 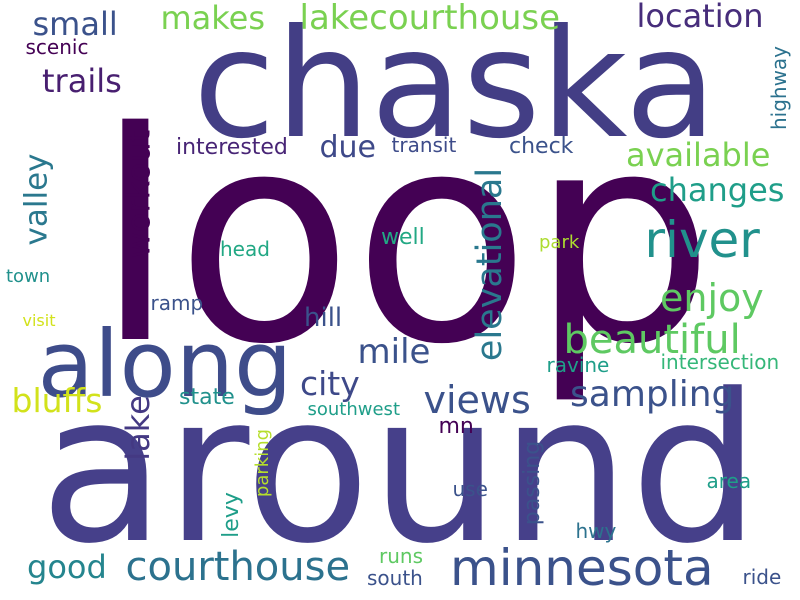 I want to click on word-along: along, so click(x=165, y=364).